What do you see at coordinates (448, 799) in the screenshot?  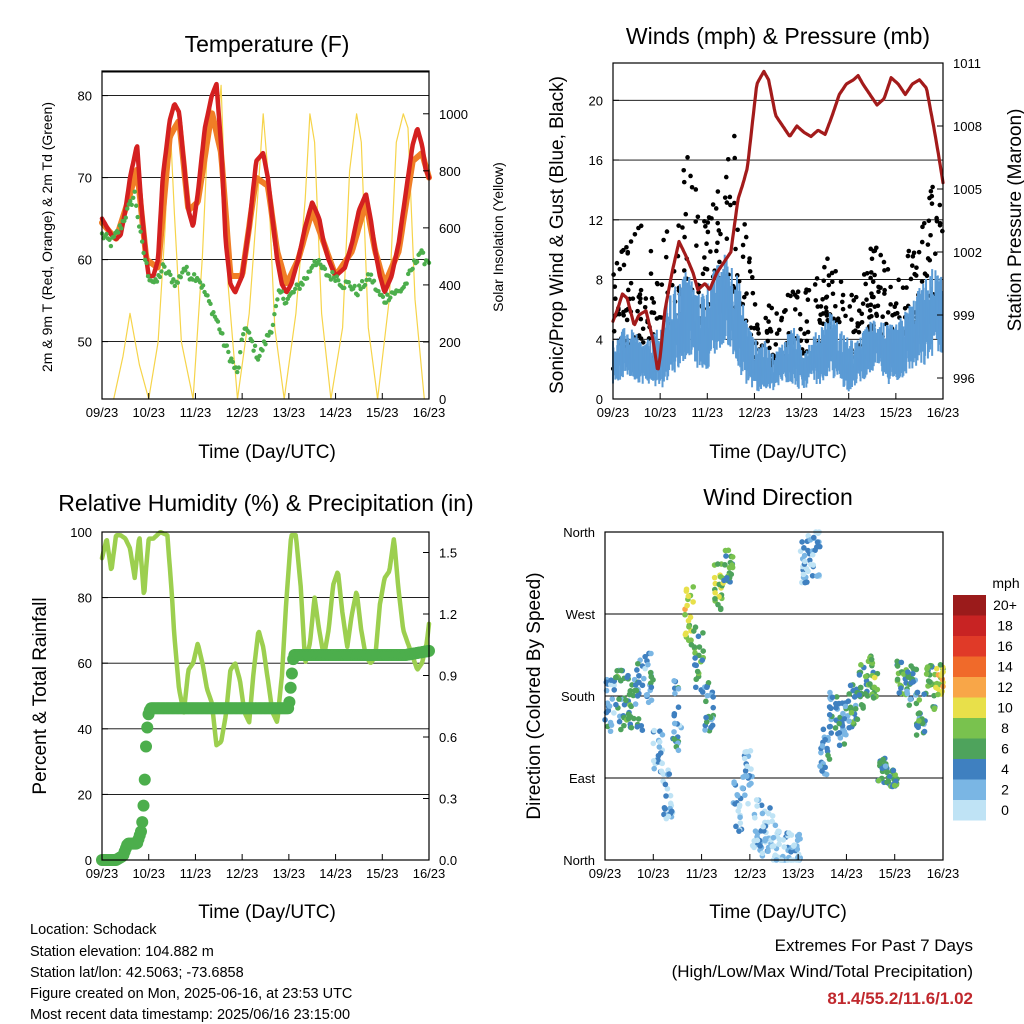 I see `y2-tick-label: 0.3` at bounding box center [448, 799].